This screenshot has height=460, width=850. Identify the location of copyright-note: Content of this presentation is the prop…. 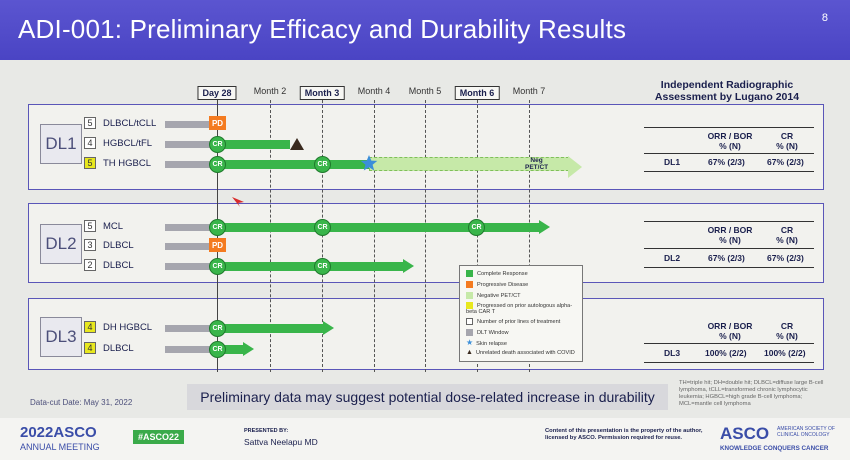
(624, 434).